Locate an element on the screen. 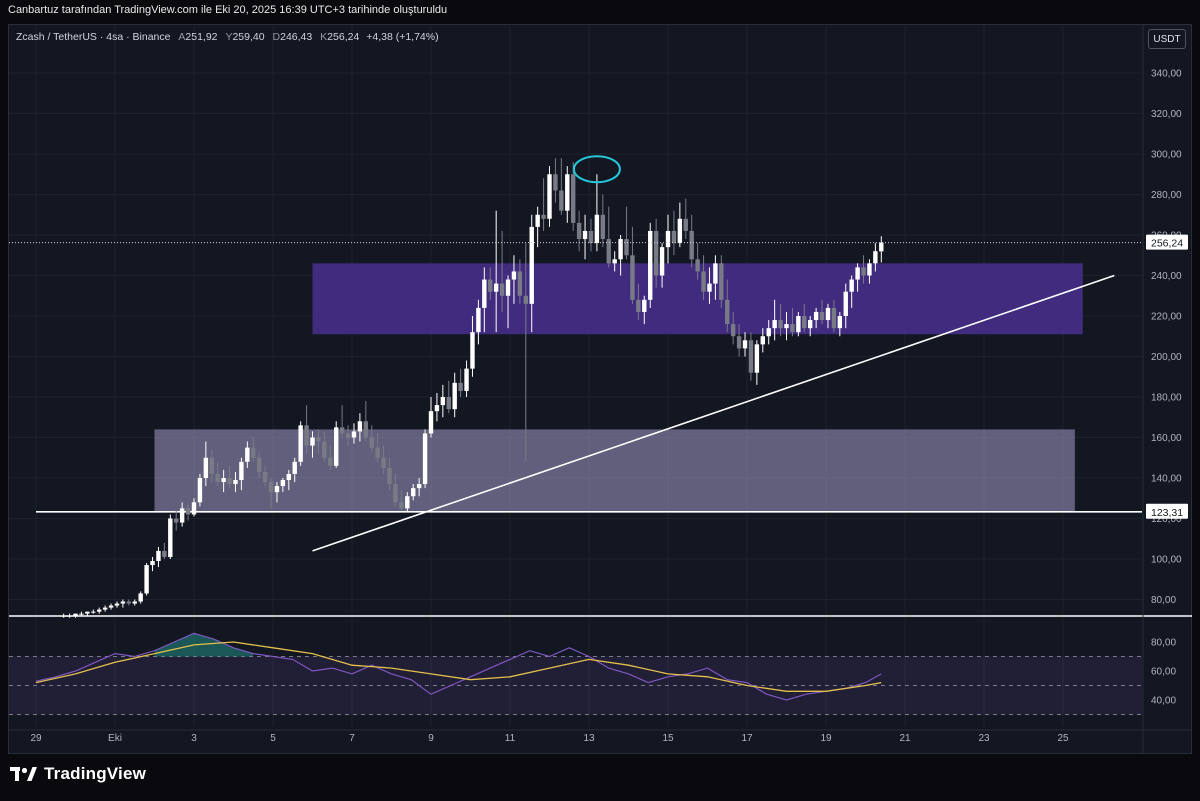 The height and width of the screenshot is (801, 1200). rsi-ma-line is located at coordinates (458, 666).